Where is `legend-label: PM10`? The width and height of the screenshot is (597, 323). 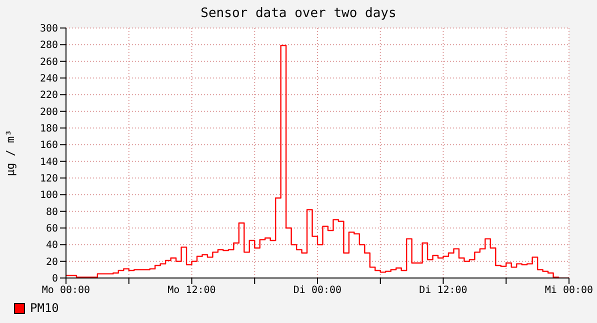 legend-label: PM10 is located at coordinates (44, 308).